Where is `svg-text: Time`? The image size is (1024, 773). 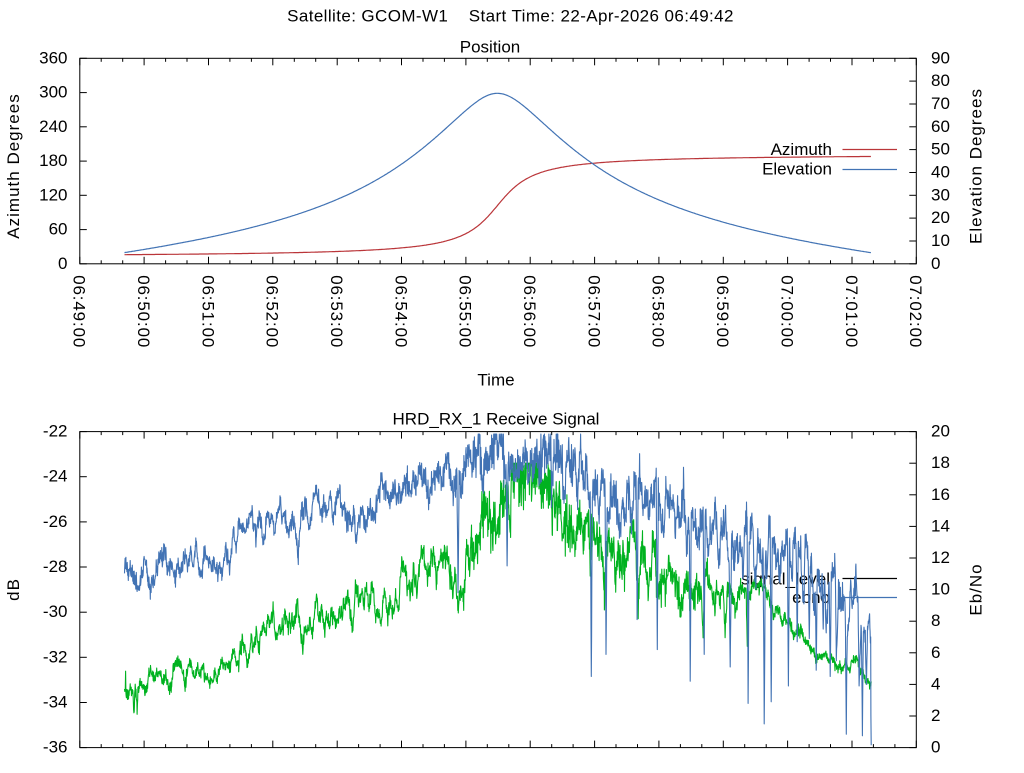
svg-text: Time is located at coordinates (495, 380).